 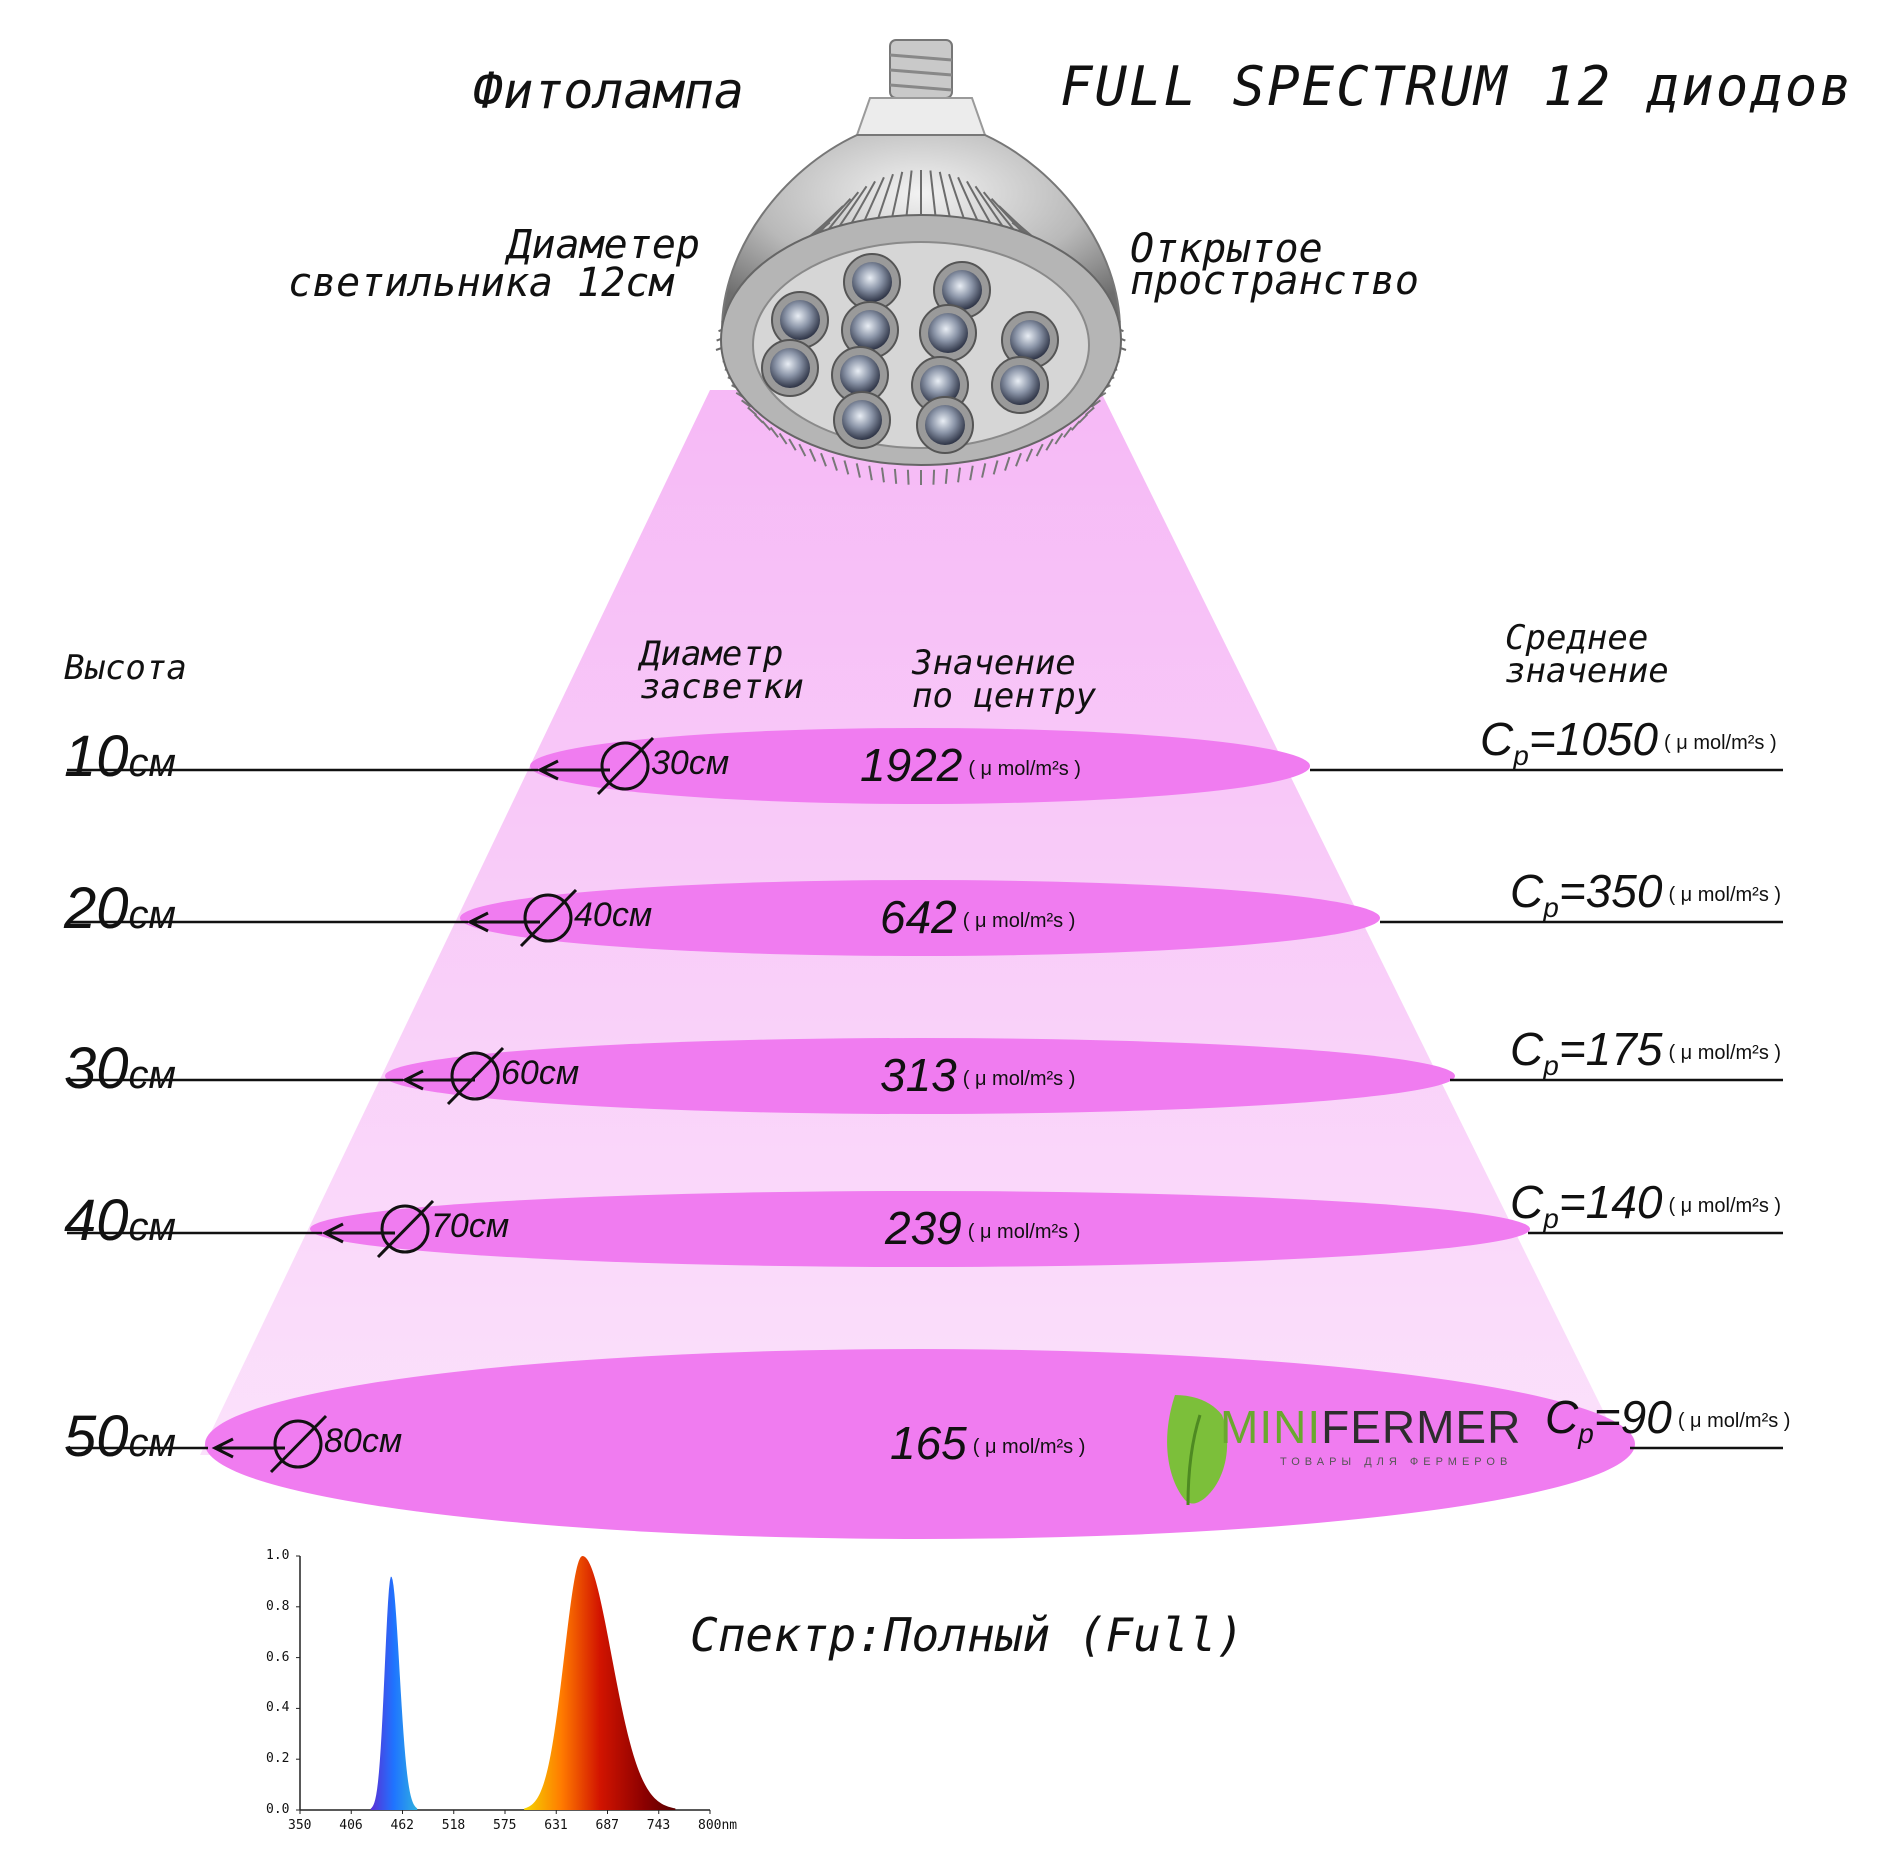 What do you see at coordinates (607, 1825) in the screenshot?
I see `x-tick-label: 687` at bounding box center [607, 1825].